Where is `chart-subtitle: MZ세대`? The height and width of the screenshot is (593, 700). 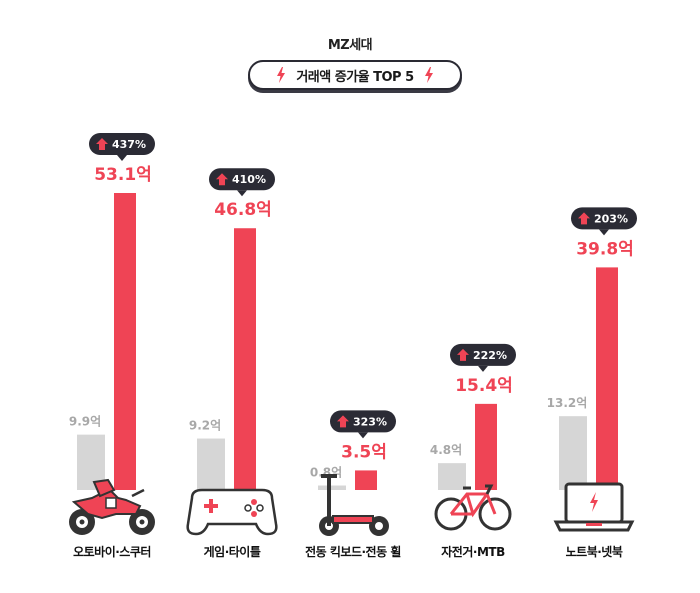
chart-subtitle: MZ세대 is located at coordinates (350, 45).